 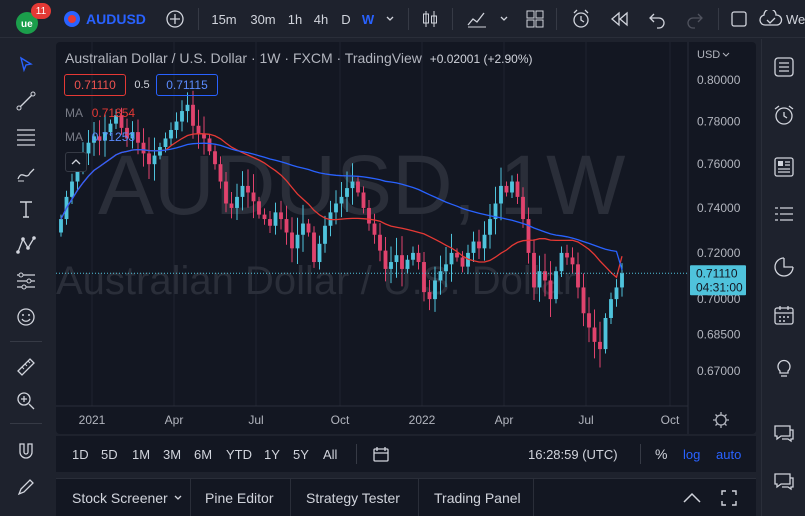 What do you see at coordinates (573, 454) in the screenshot?
I see `utc-clock: 16:28:59 (UTC)` at bounding box center [573, 454].